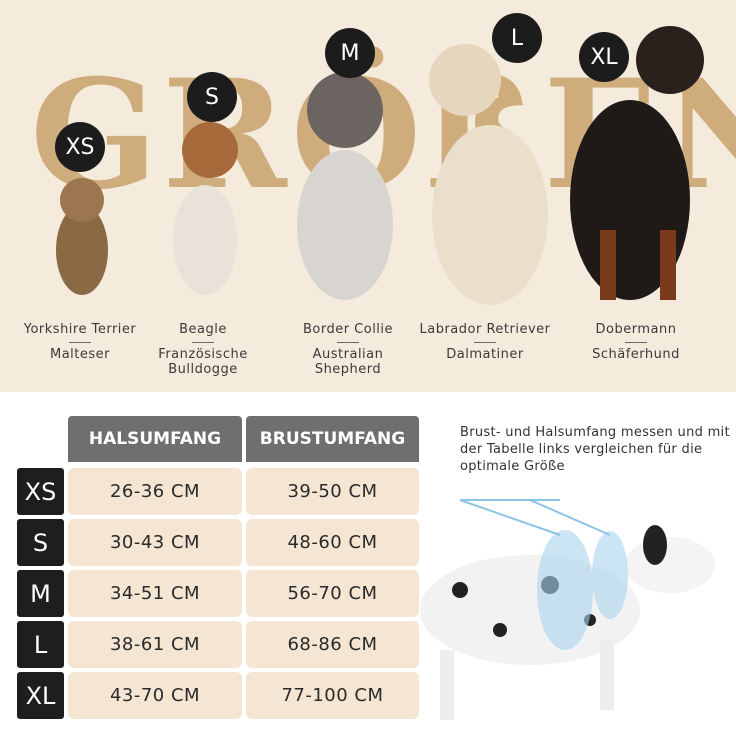 The width and height of the screenshot is (736, 736). I want to click on neck-size: 38-61 CM, so click(155, 644).